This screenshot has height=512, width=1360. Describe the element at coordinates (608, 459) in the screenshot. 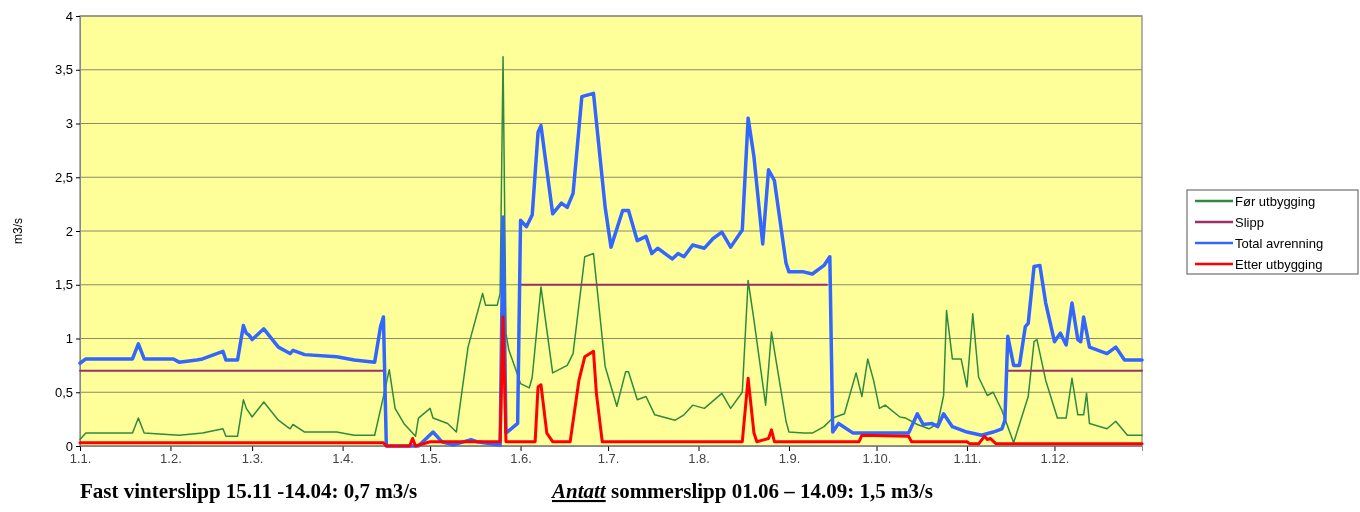

I see `x-tick-label: 1.7.` at that location.